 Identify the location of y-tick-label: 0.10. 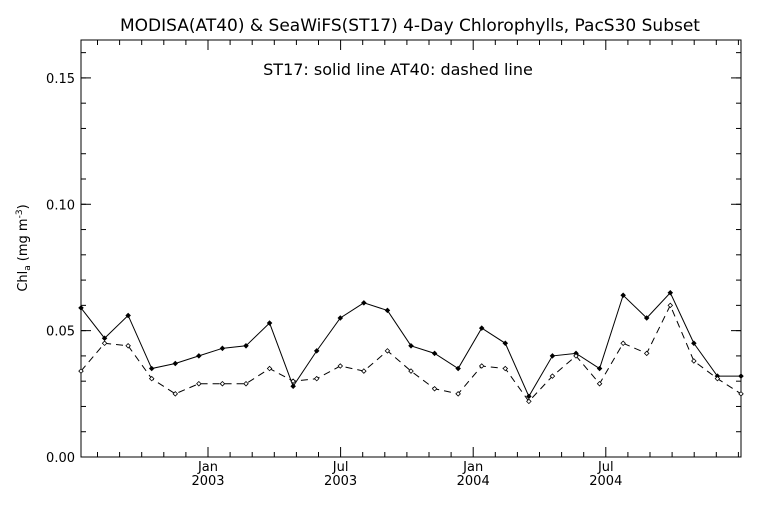
(60, 205).